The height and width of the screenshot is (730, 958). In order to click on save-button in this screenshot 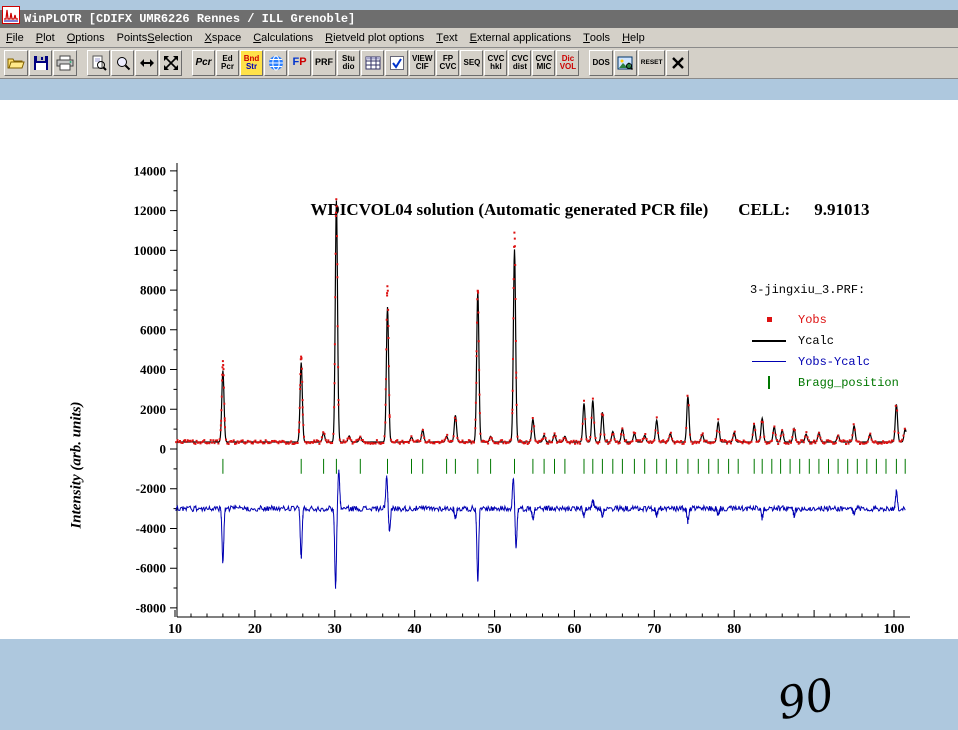, I will do `click(40, 63)`.